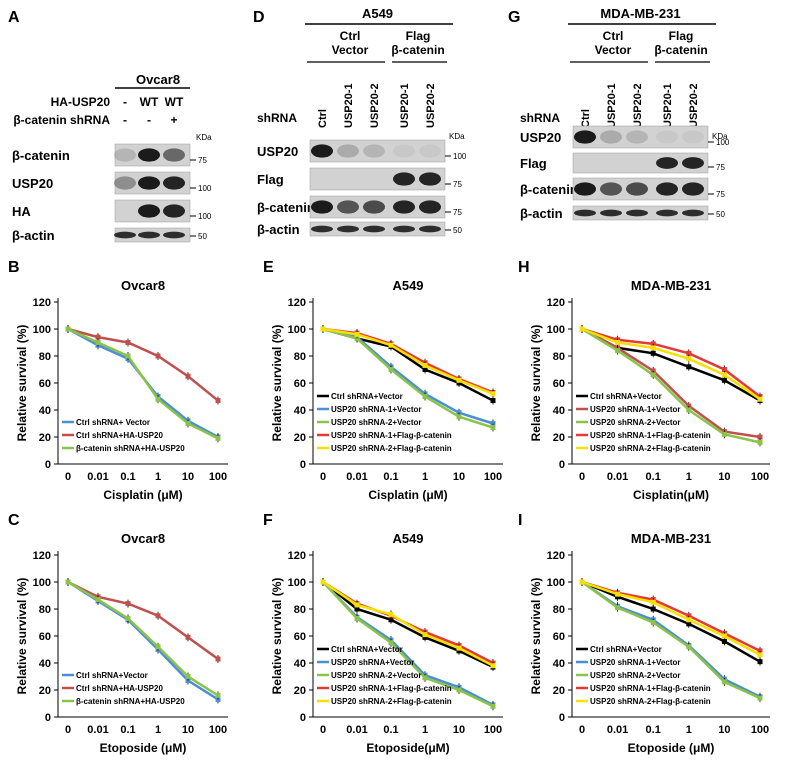 The width and height of the screenshot is (800, 772). Describe the element at coordinates (270, 179) in the screenshot. I see `blot-D-band-label: Flag` at that location.